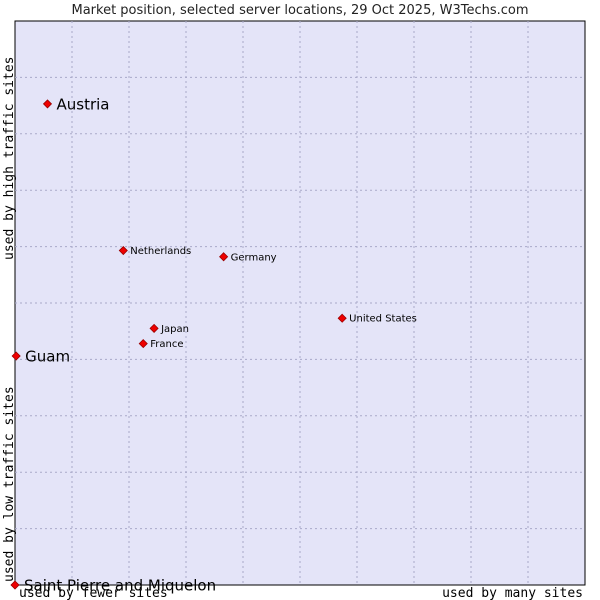 The width and height of the screenshot is (600, 600). What do you see at coordinates (174, 329) in the screenshot?
I see `data-label-japan: Japan` at bounding box center [174, 329].